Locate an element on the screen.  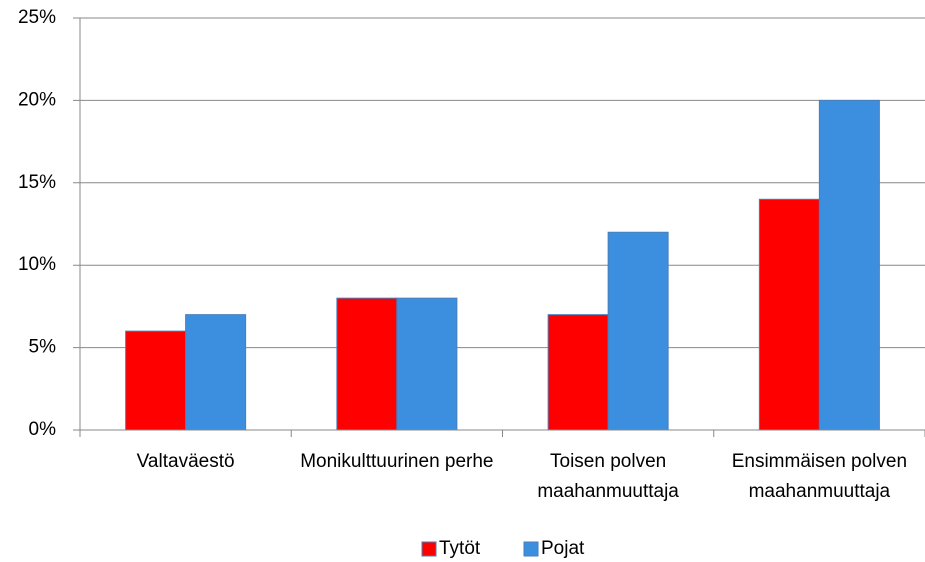
x-tick-label: Toisen polven maahanmuuttaja is located at coordinates (608, 476).